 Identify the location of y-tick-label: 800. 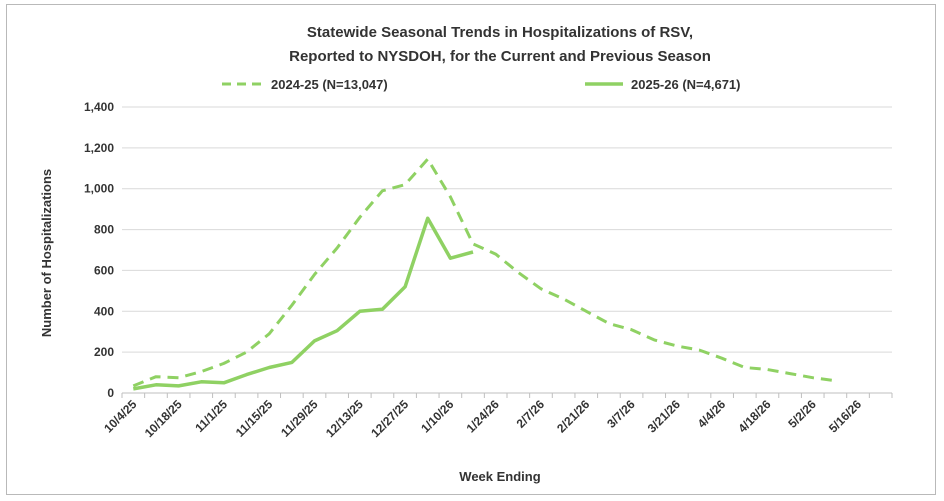
(104, 230).